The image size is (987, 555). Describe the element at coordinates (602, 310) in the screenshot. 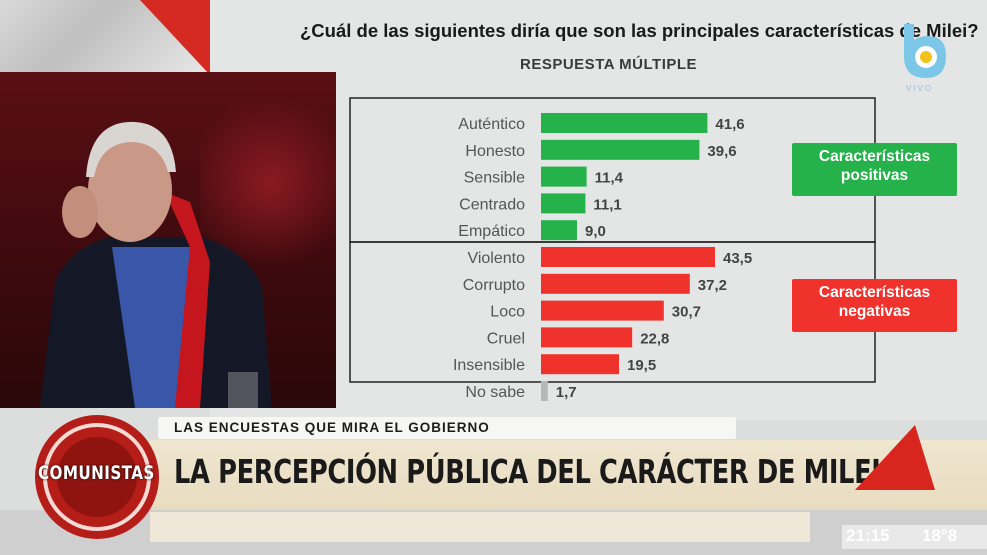

I see `bar-loco` at that location.